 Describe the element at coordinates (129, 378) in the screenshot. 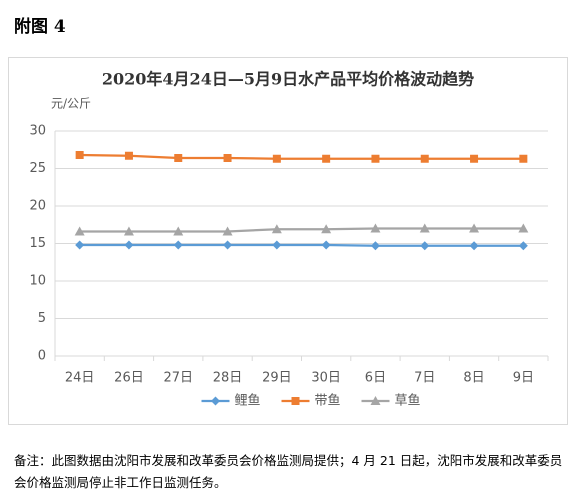

I see `x-tick-label: 26日` at that location.